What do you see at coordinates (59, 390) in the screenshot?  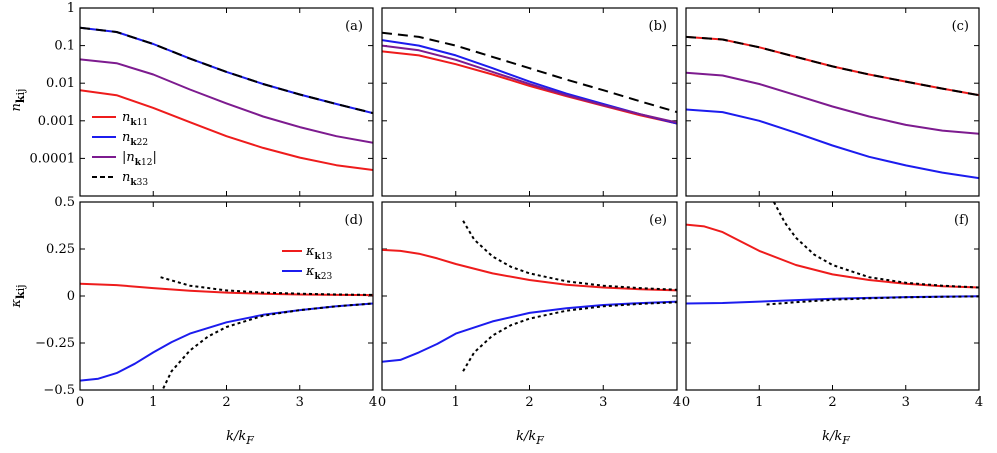 I see `y-tick-label: −0.5` at bounding box center [59, 390].